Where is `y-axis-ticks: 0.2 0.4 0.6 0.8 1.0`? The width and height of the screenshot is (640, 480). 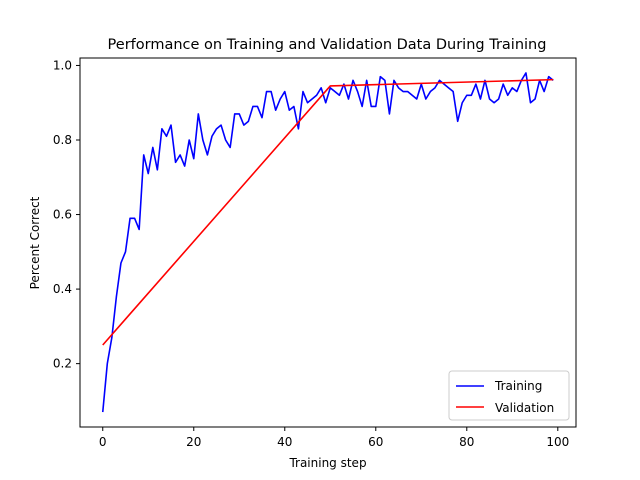 y-axis-ticks: 0.2 0.4 0.6 0.8 1.0 is located at coordinates (66, 214).